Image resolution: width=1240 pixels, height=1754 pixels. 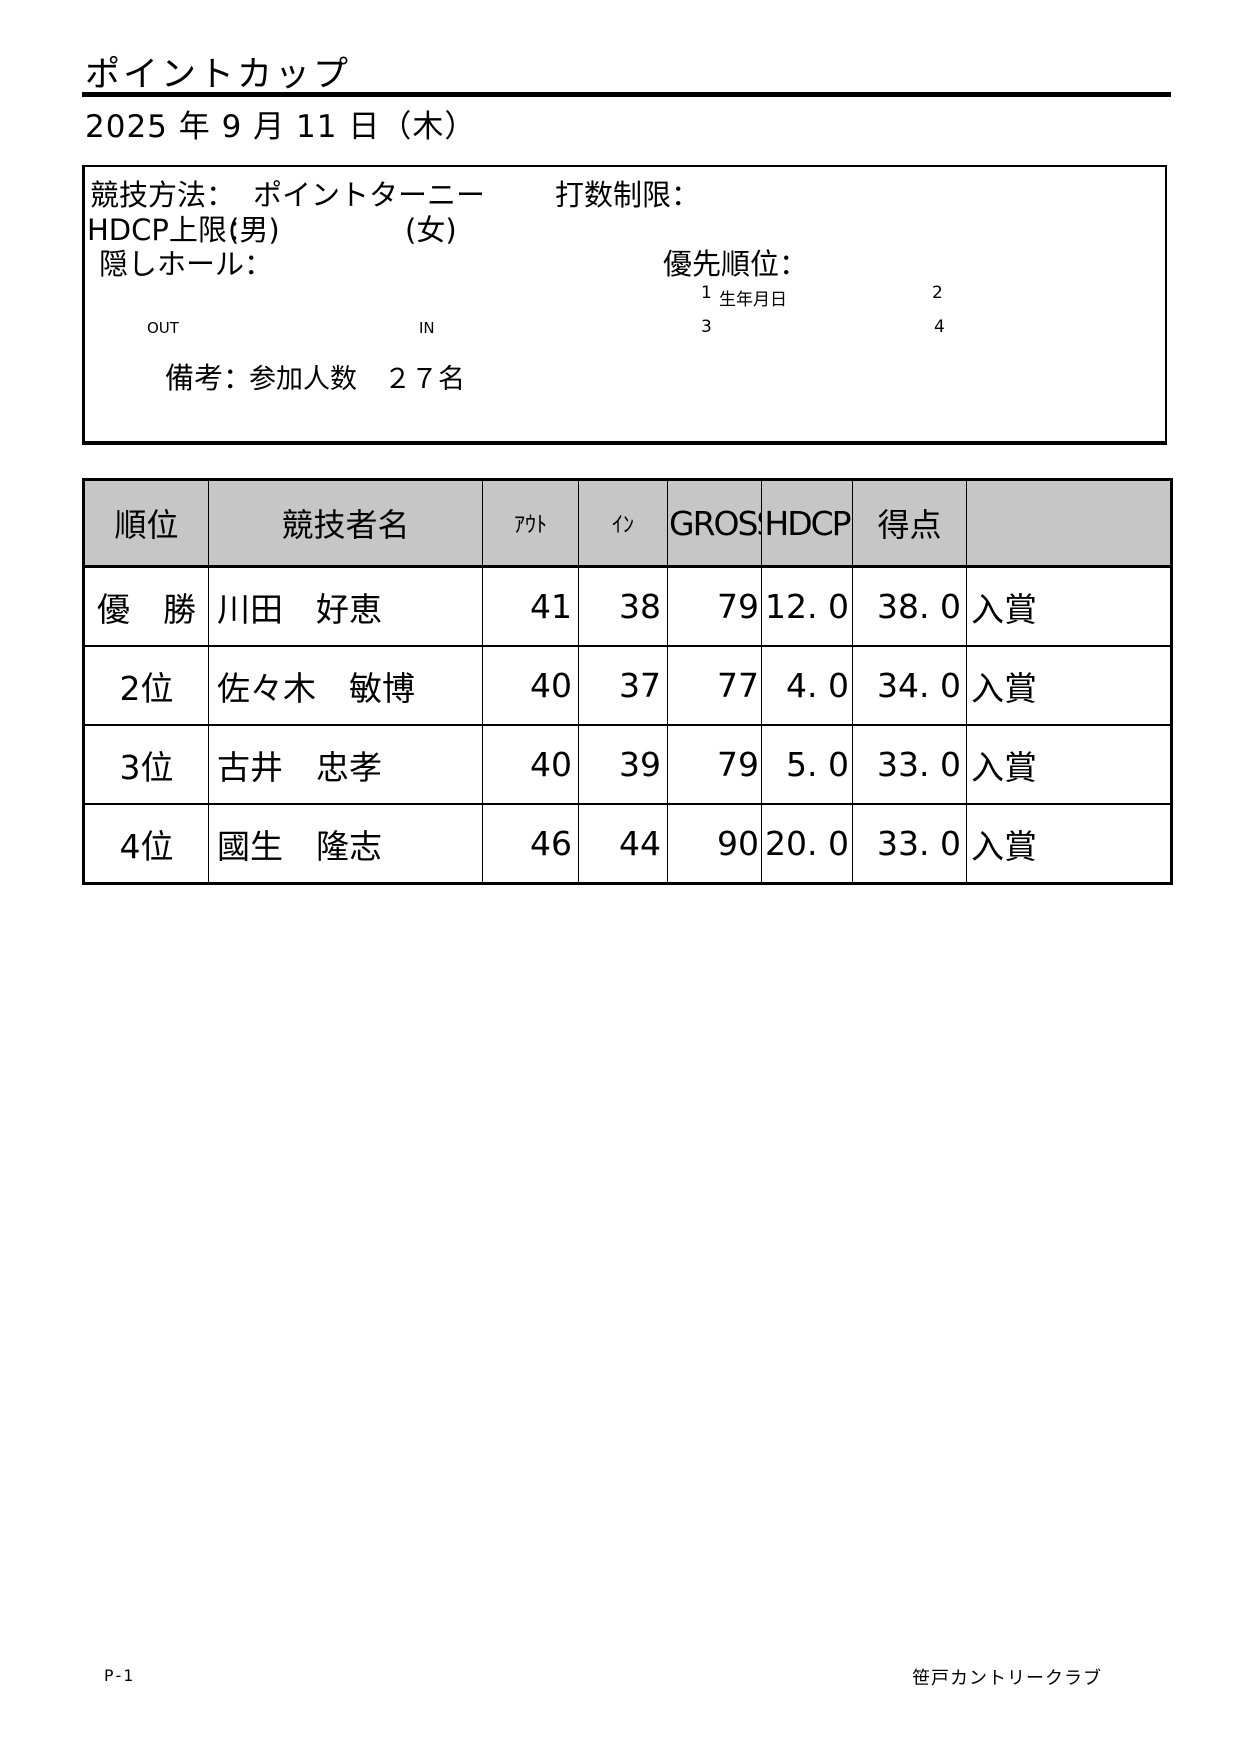 I want to click on points-cell: 38. 0, so click(x=909, y=606).